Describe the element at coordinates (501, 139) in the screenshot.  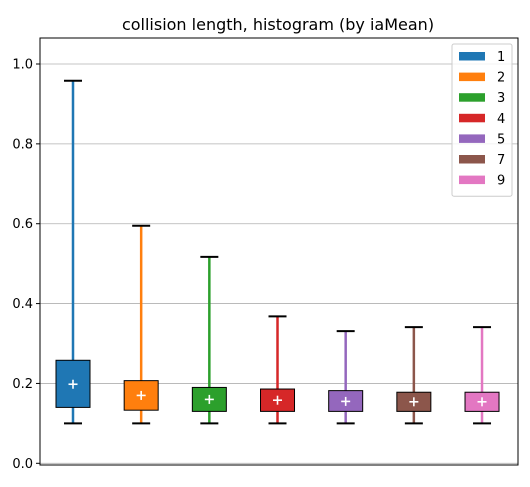
I see `legend-label-5: 5` at that location.